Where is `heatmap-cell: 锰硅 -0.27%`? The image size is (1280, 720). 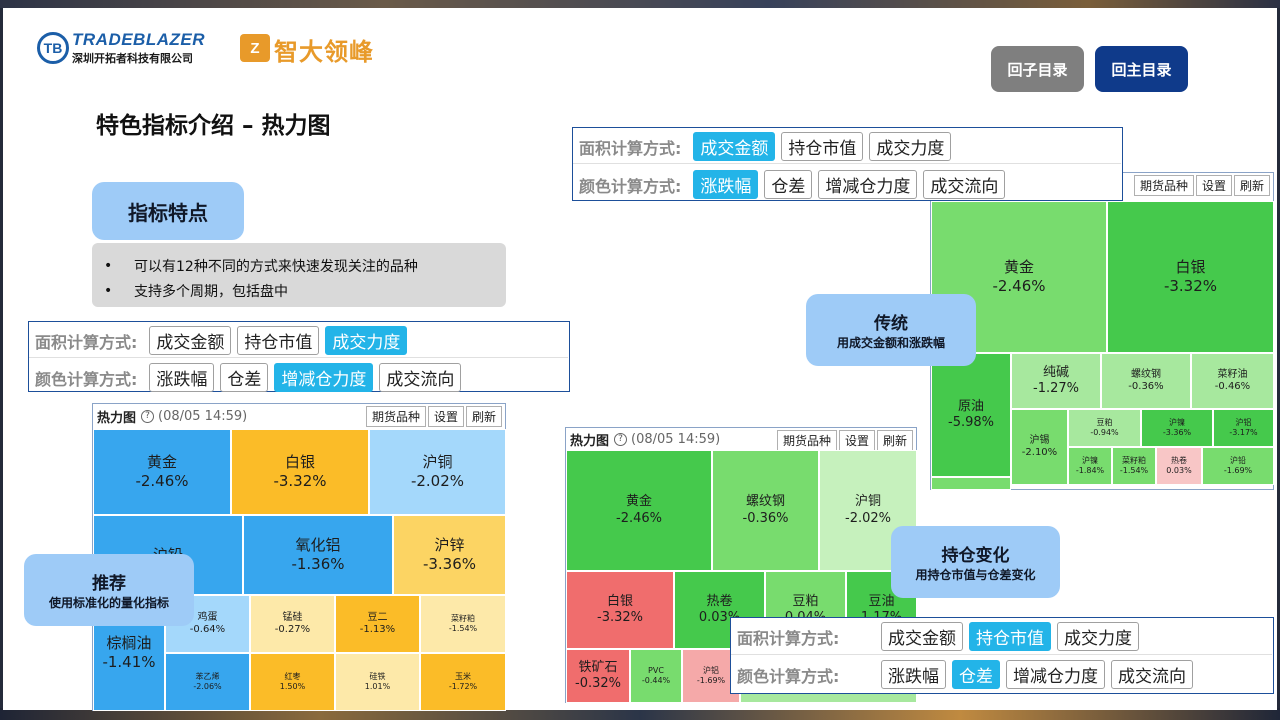
heatmap-cell: 锰硅 -0.27% is located at coordinates (292, 624).